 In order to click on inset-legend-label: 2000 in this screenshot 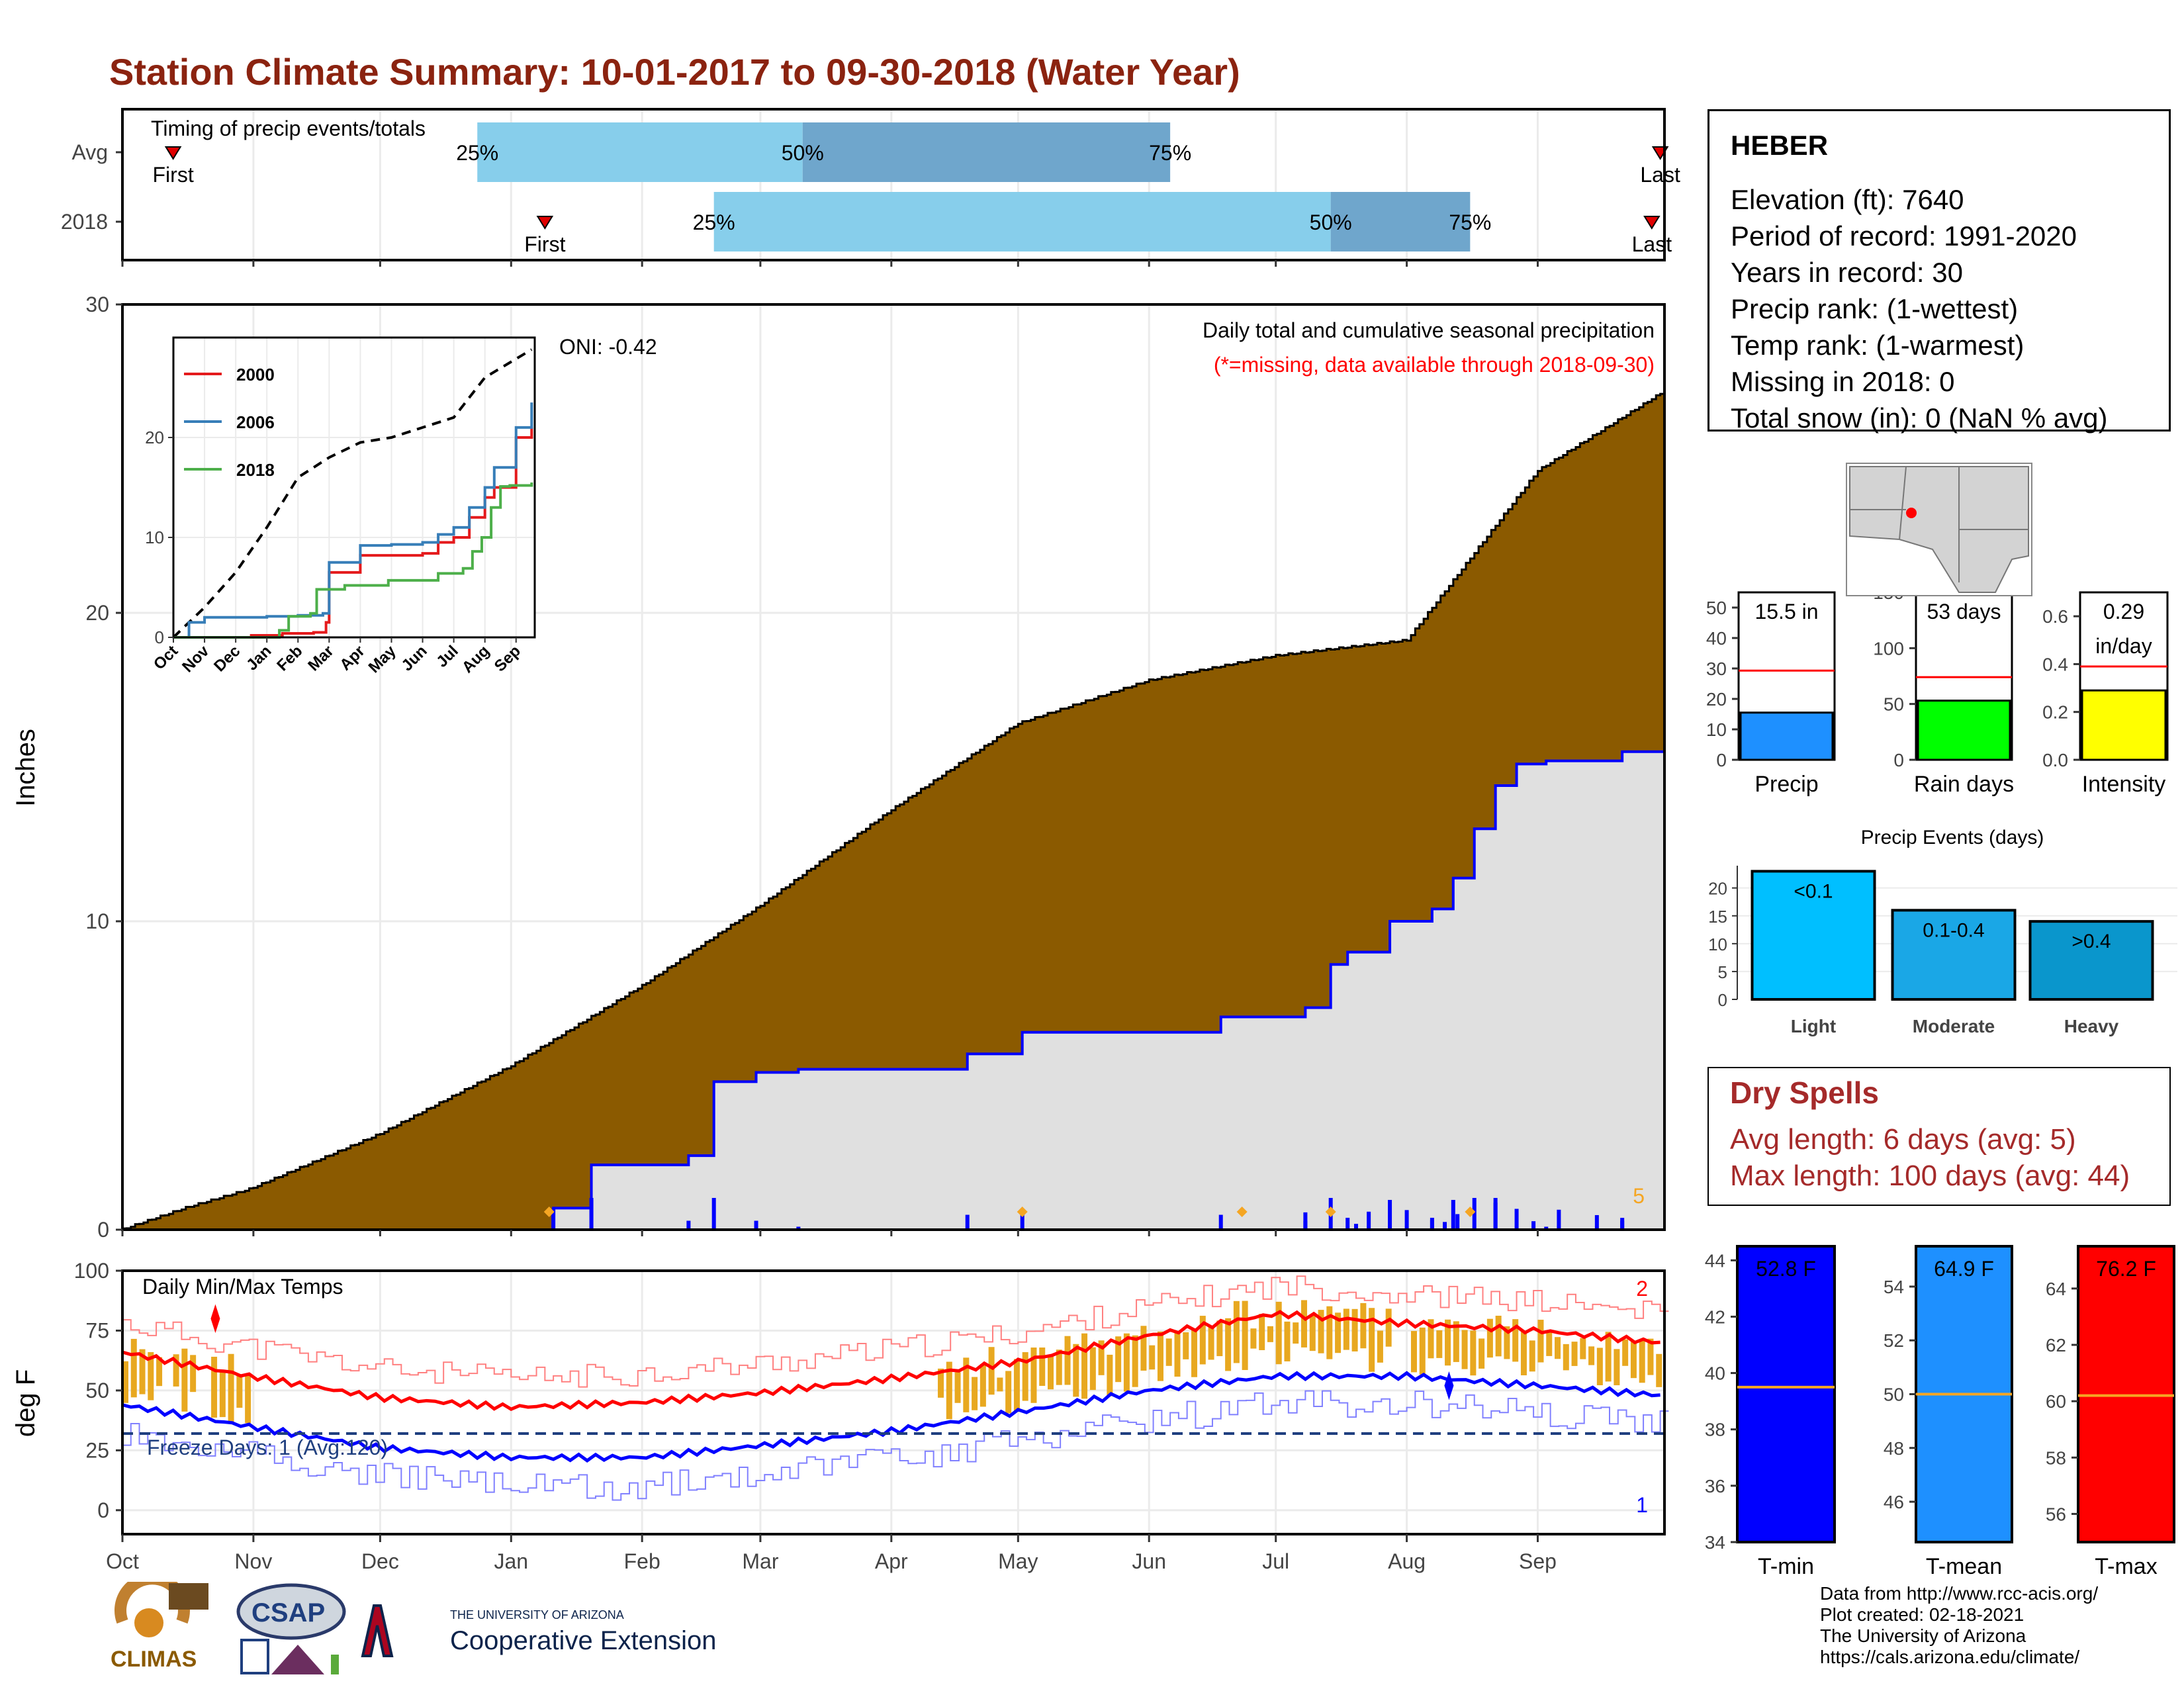, I will do `click(256, 375)`.